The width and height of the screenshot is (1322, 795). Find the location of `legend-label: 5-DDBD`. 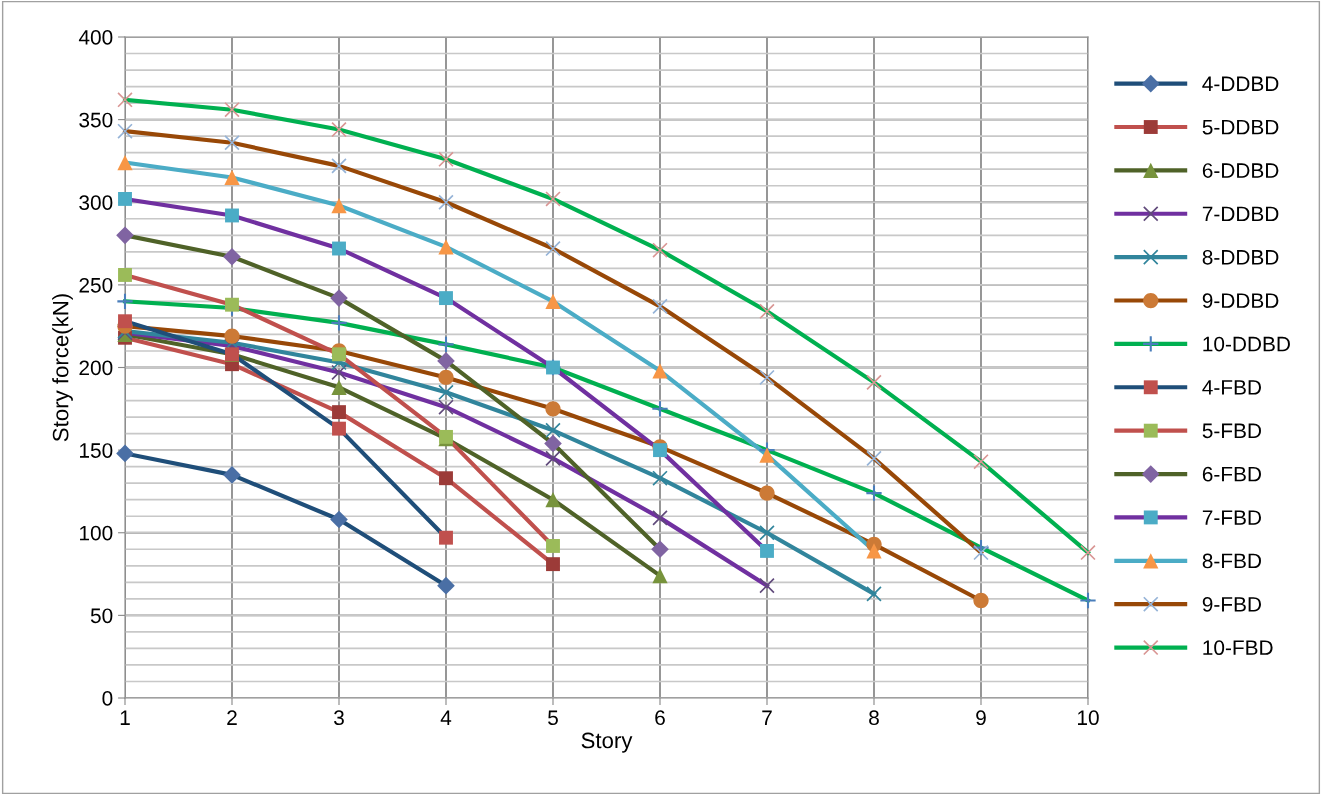

legend-label: 5-DDBD is located at coordinates (1240, 127).